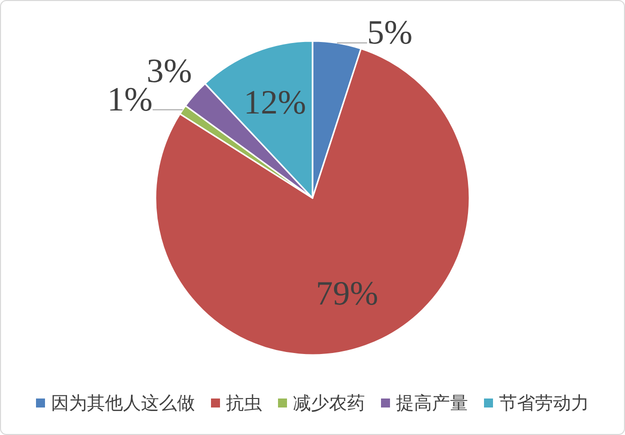  Describe the element at coordinates (432, 403) in the screenshot. I see `legend-label: 提高产量` at that location.